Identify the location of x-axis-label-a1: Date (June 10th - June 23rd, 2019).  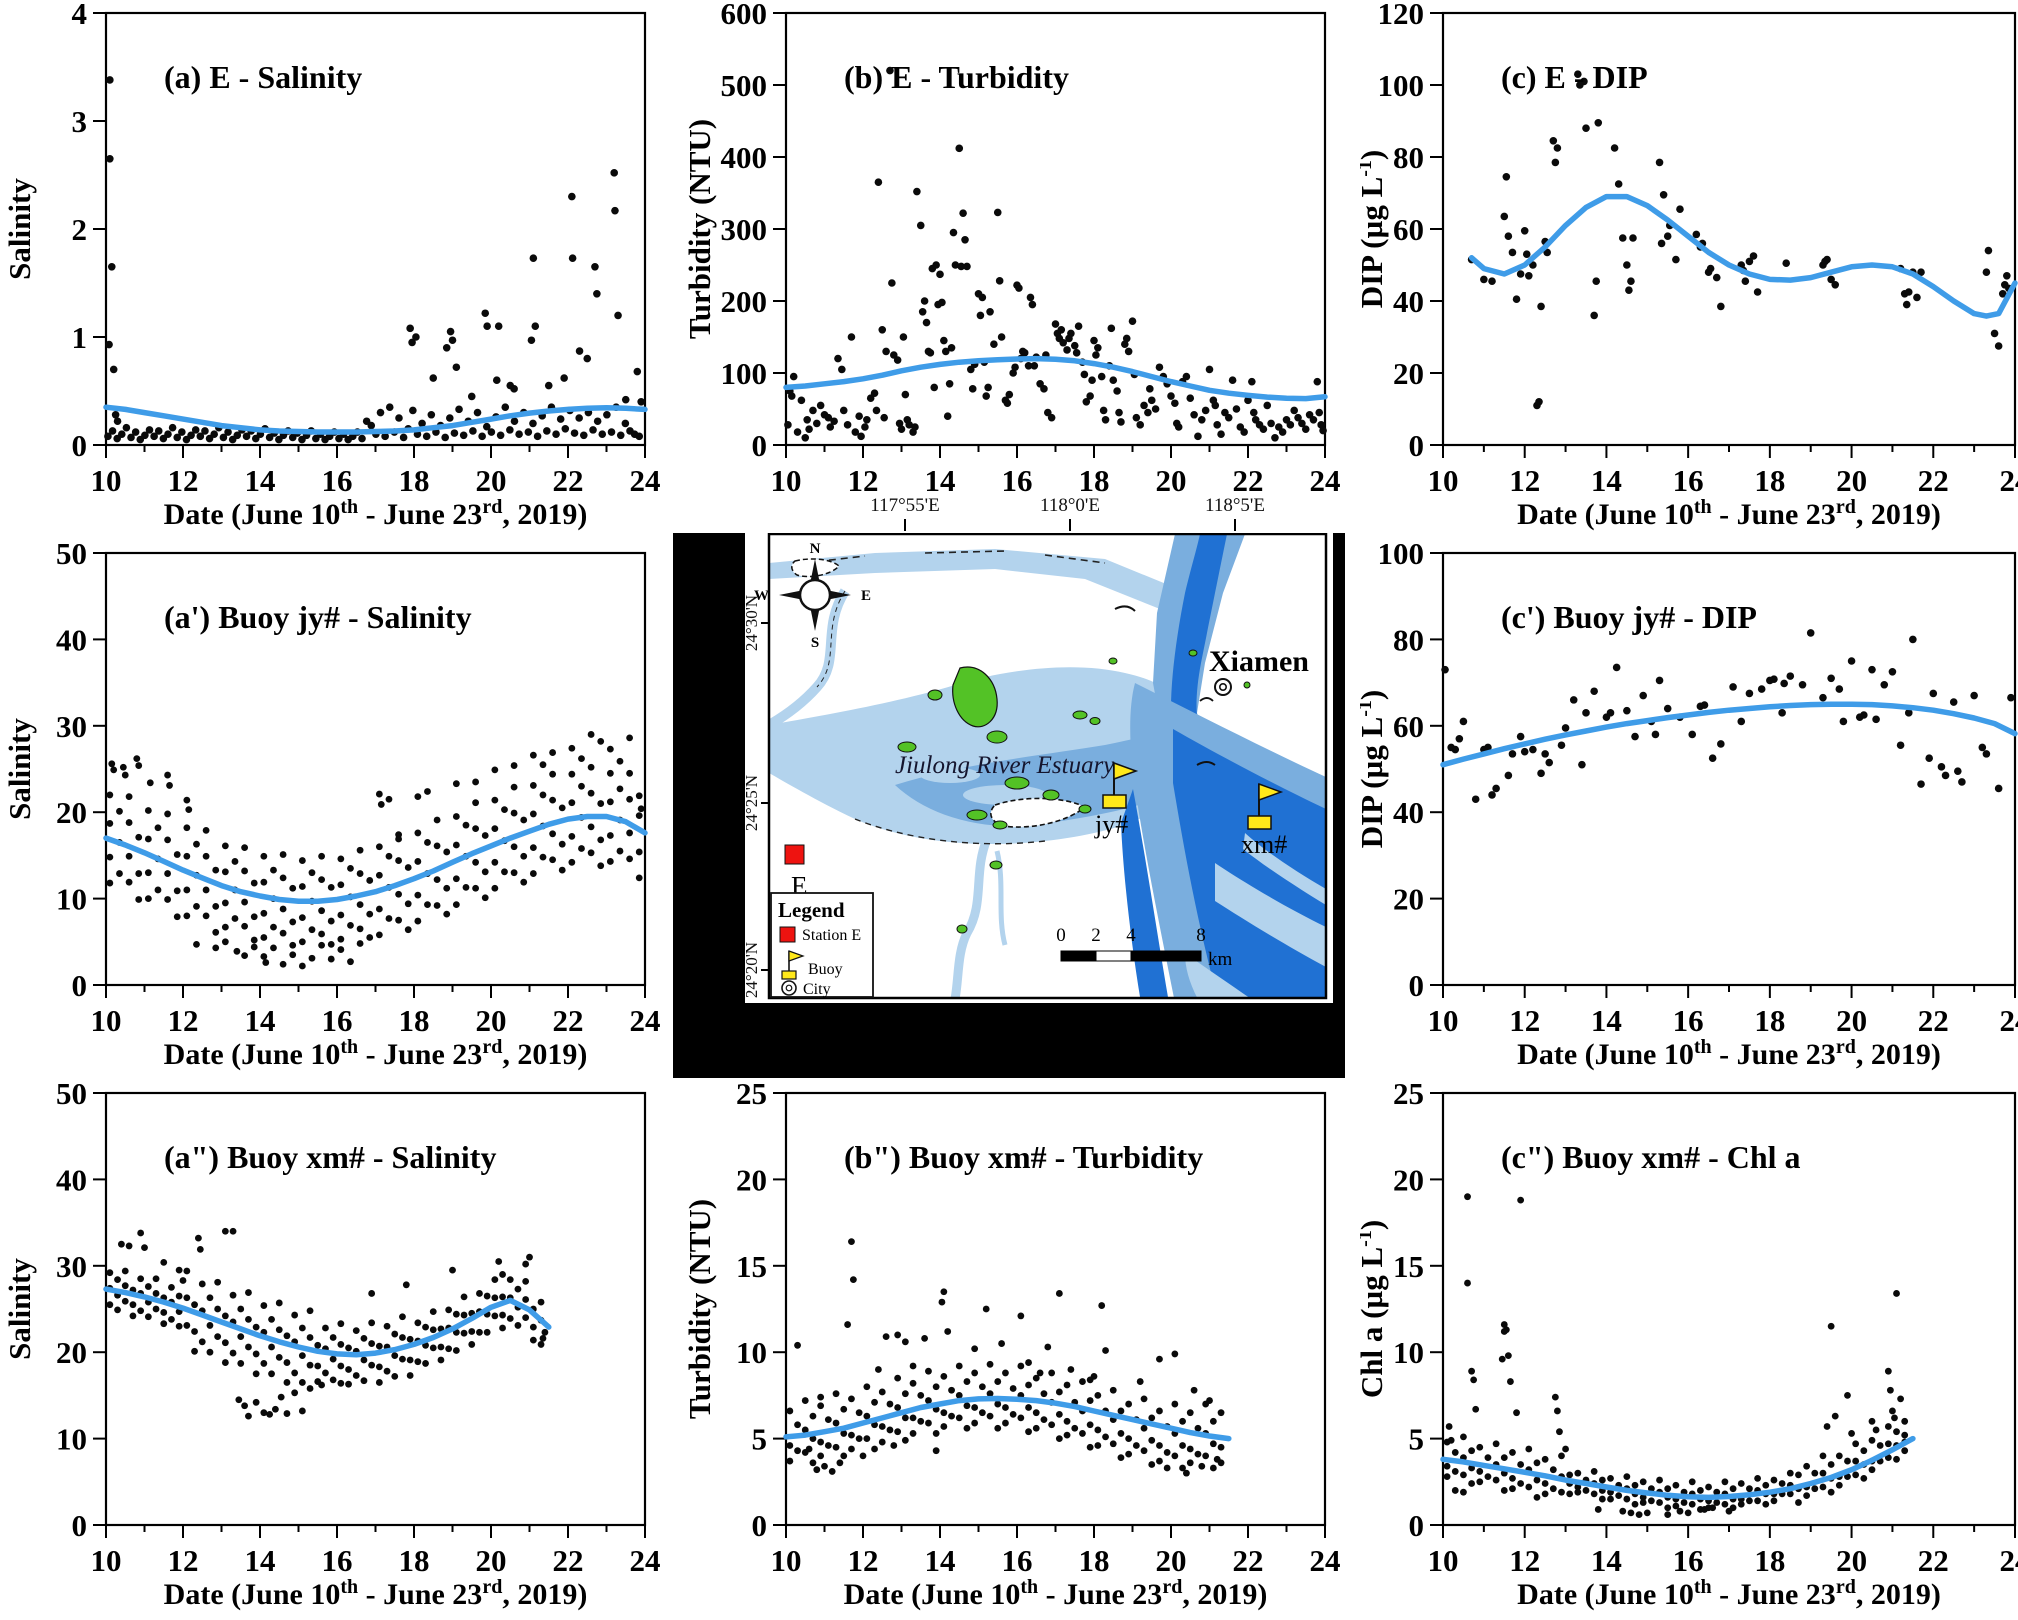
(376, 1053).